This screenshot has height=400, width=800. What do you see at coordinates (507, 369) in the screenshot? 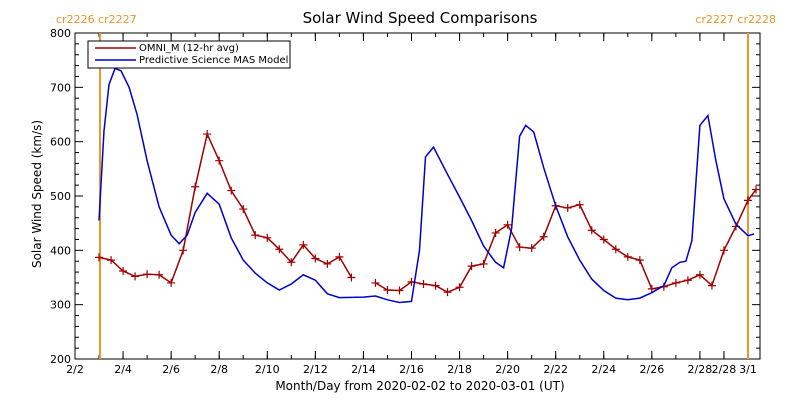
I see `x-tick-label: 2/20` at bounding box center [507, 369].